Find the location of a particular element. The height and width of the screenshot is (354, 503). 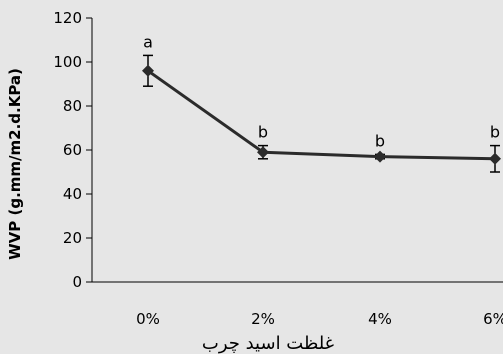

y-tick-label: 60 is located at coordinates (72, 150).